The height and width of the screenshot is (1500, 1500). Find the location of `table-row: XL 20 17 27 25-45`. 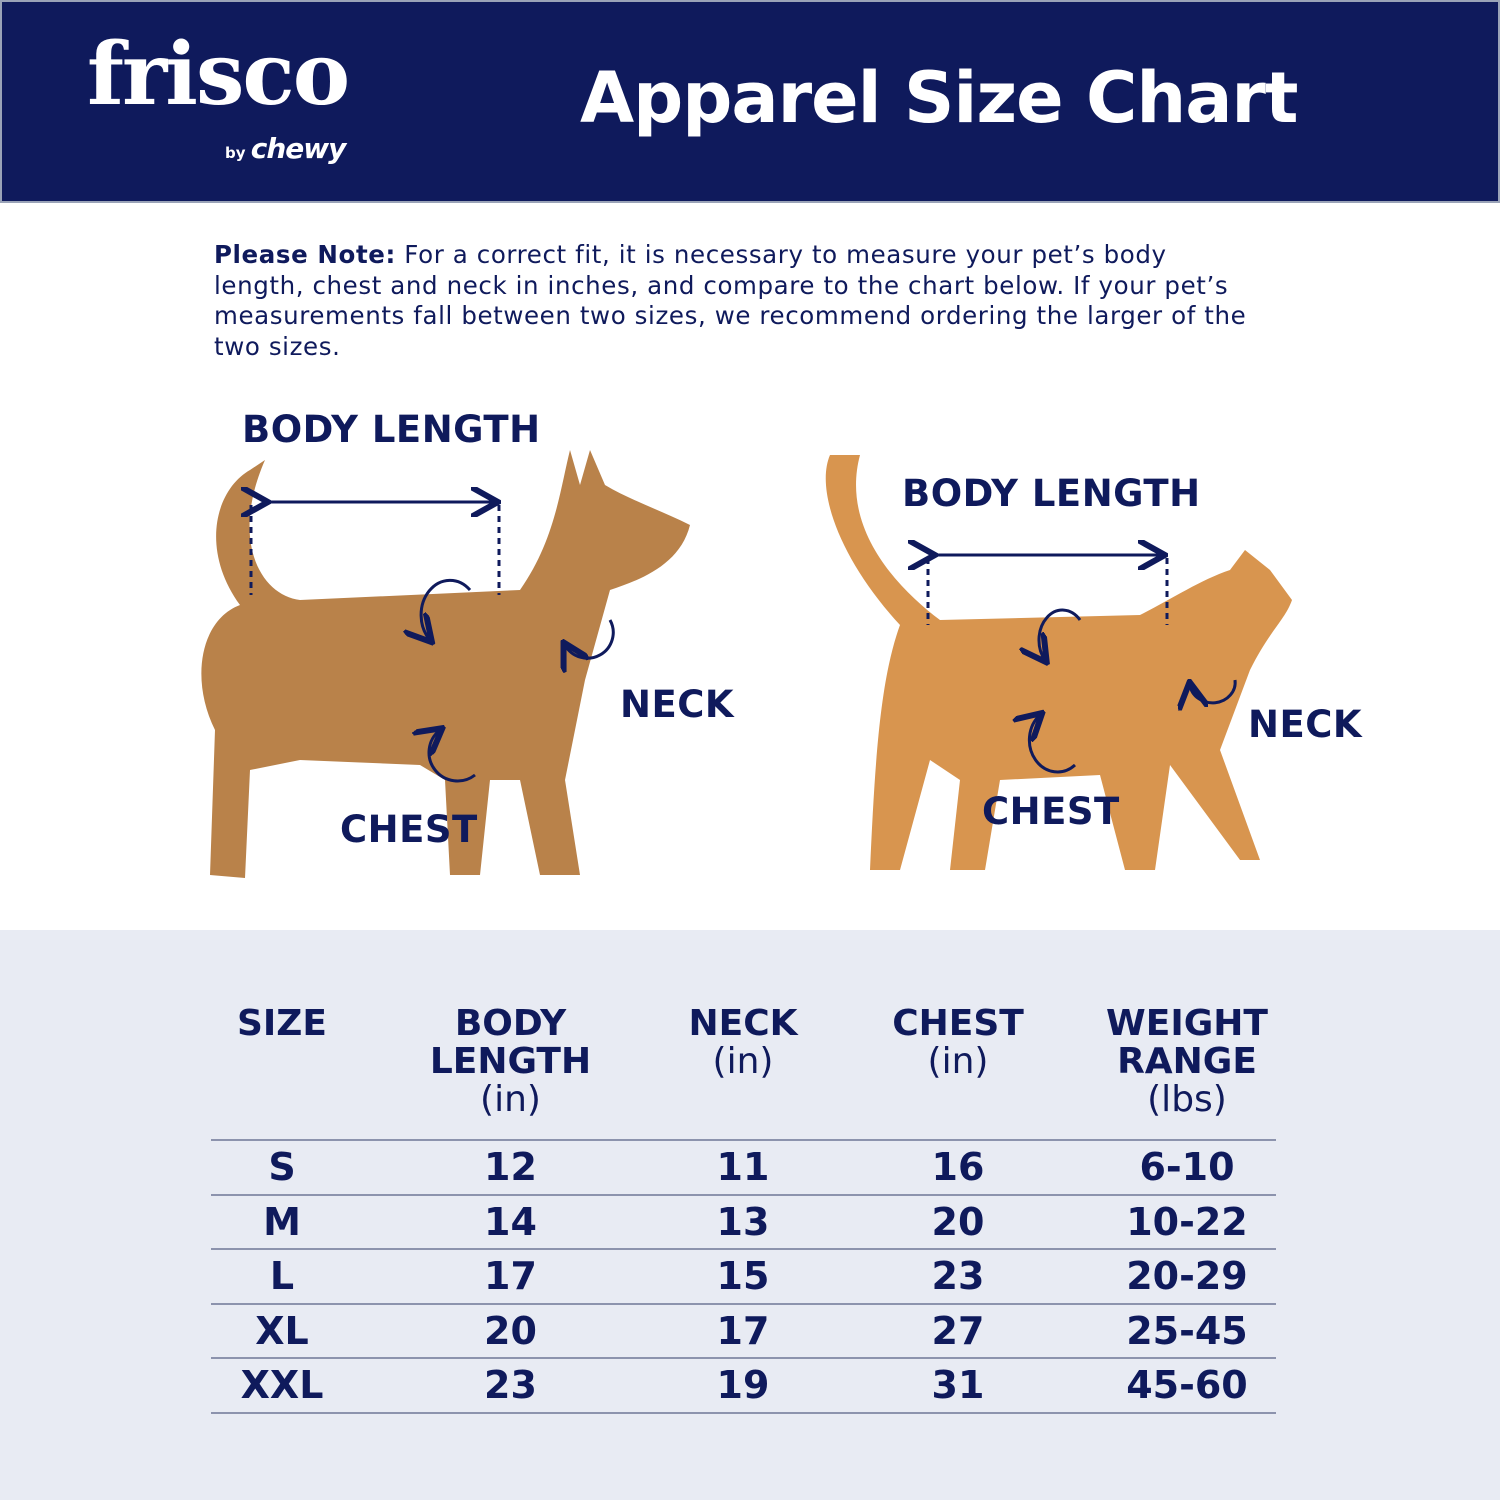

table-row: XL 20 17 27 25-45 is located at coordinates (743, 1330).